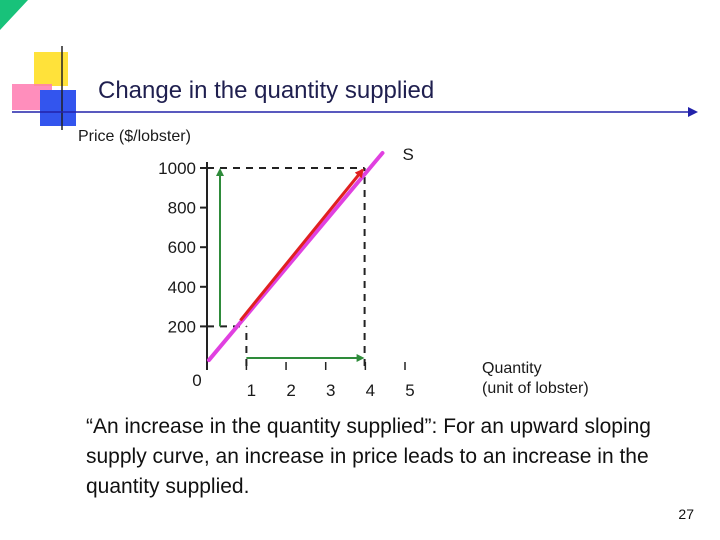 The width and height of the screenshot is (720, 540). What do you see at coordinates (182, 208) in the screenshot?
I see `y-tick-label: 800` at bounding box center [182, 208].